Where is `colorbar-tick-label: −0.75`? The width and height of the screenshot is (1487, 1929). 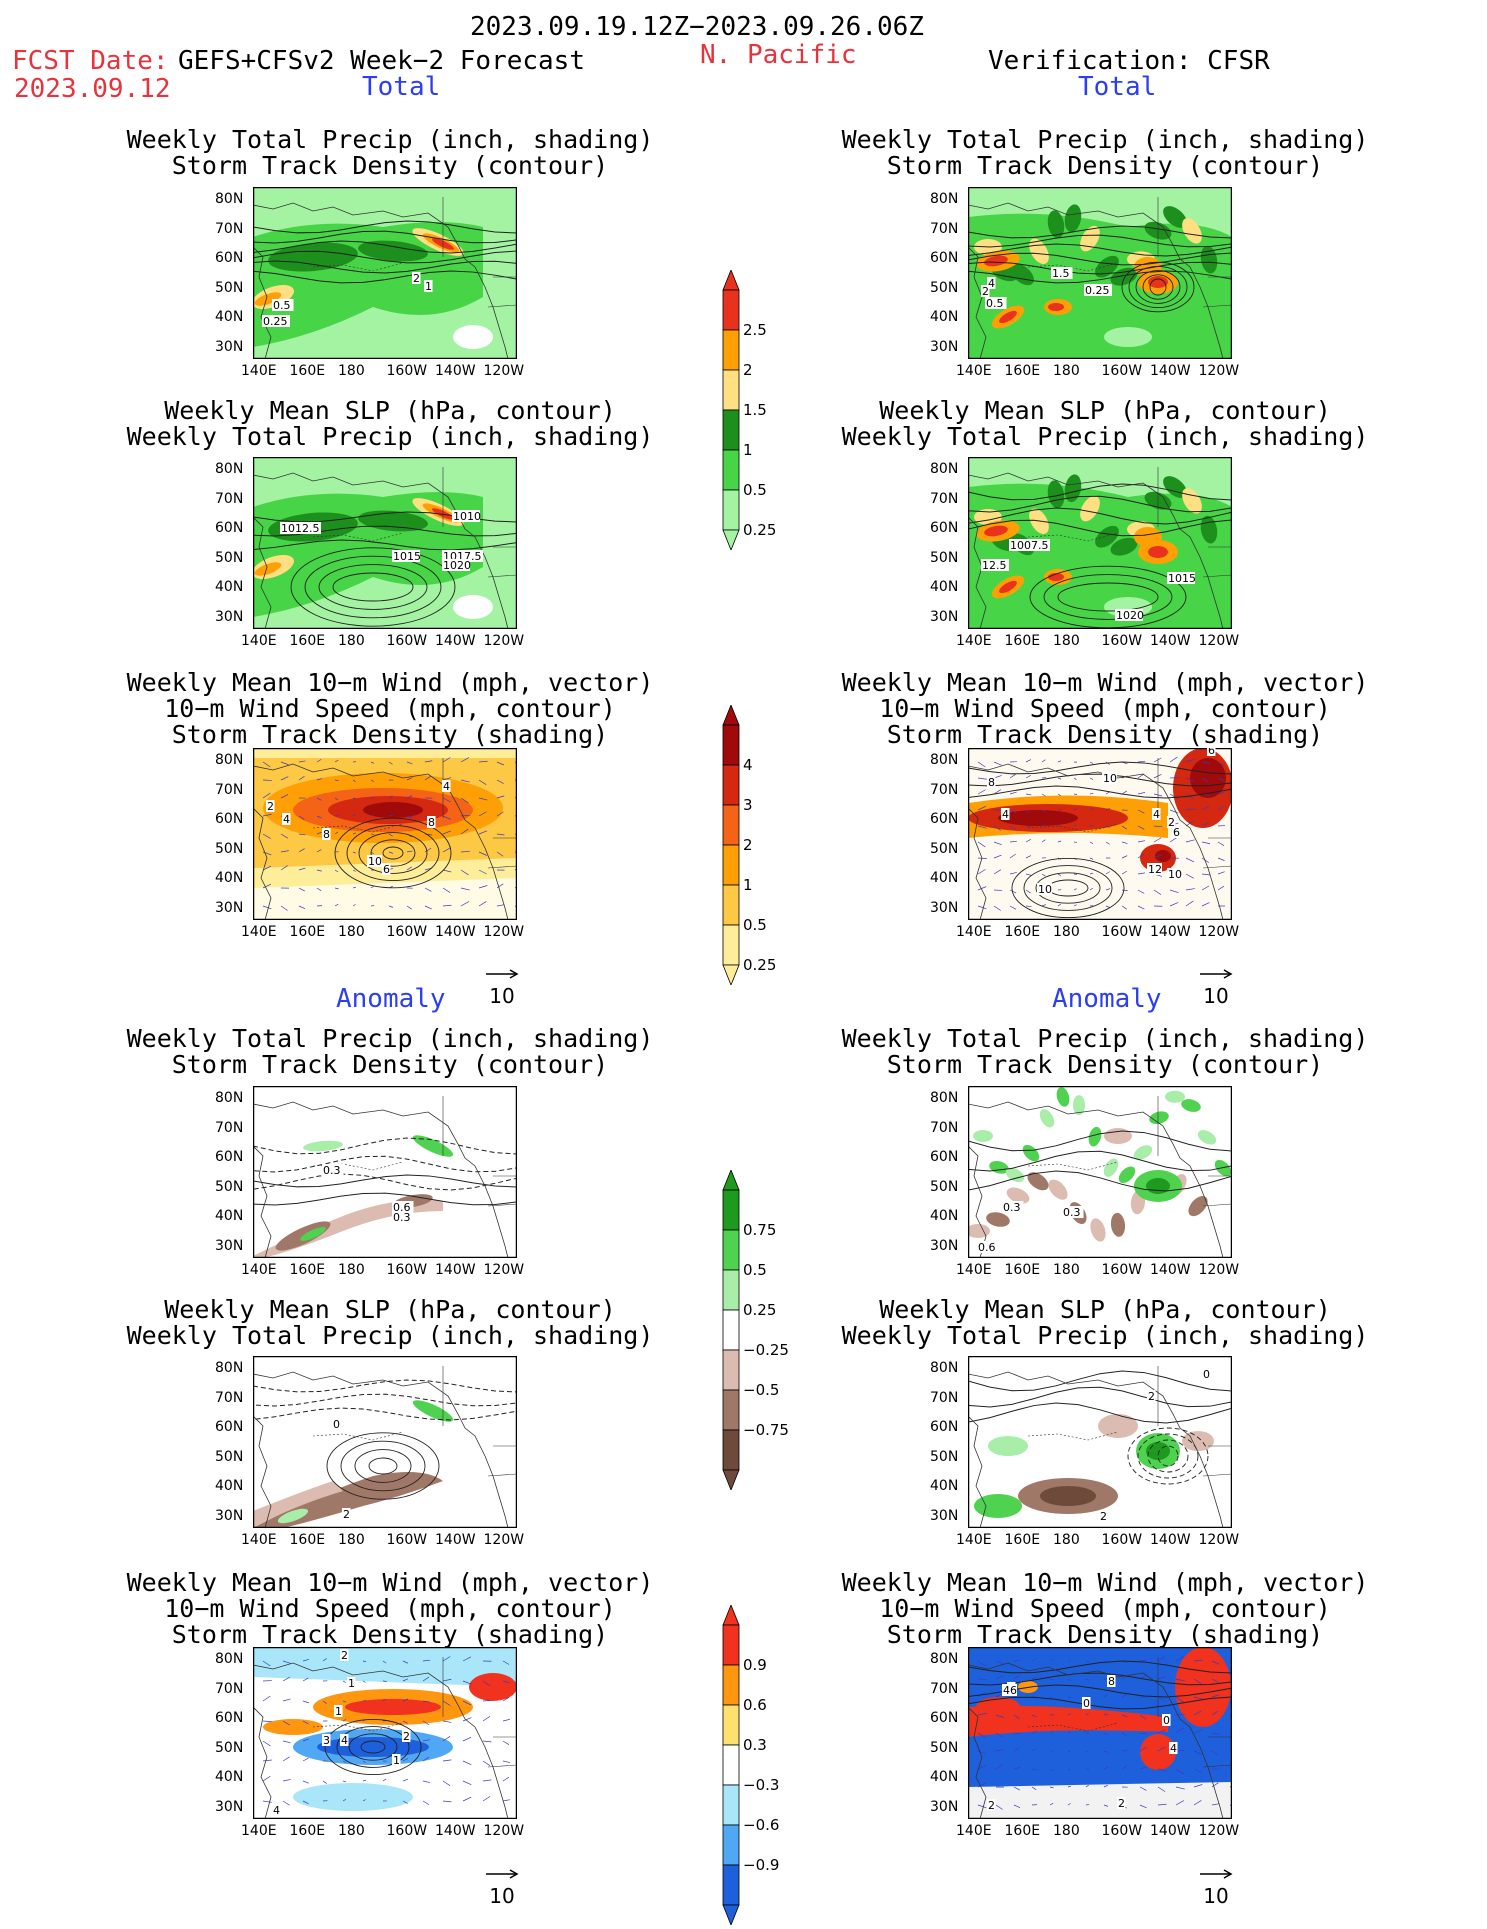
colorbar-tick-label: −0.75 is located at coordinates (766, 1430).